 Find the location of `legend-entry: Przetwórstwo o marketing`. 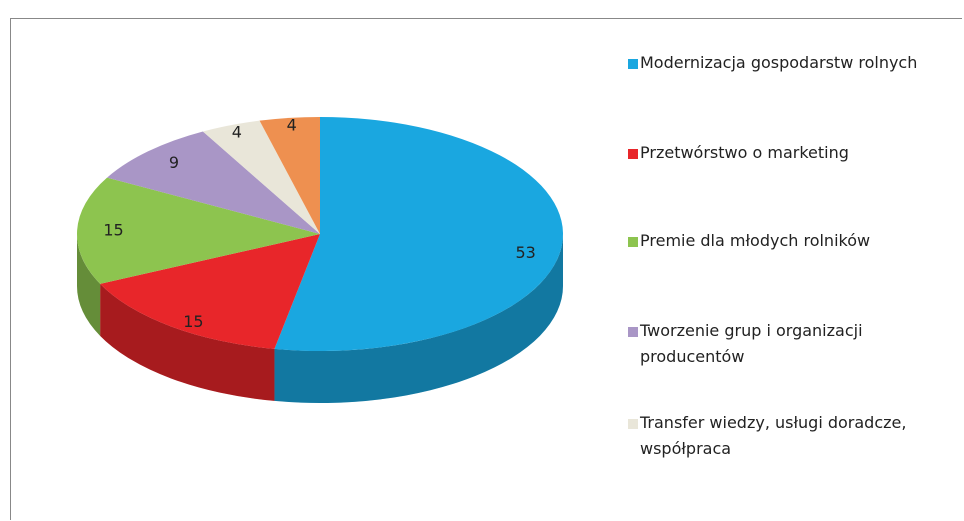

legend-entry: Przetwórstwo o marketing is located at coordinates (779, 153).